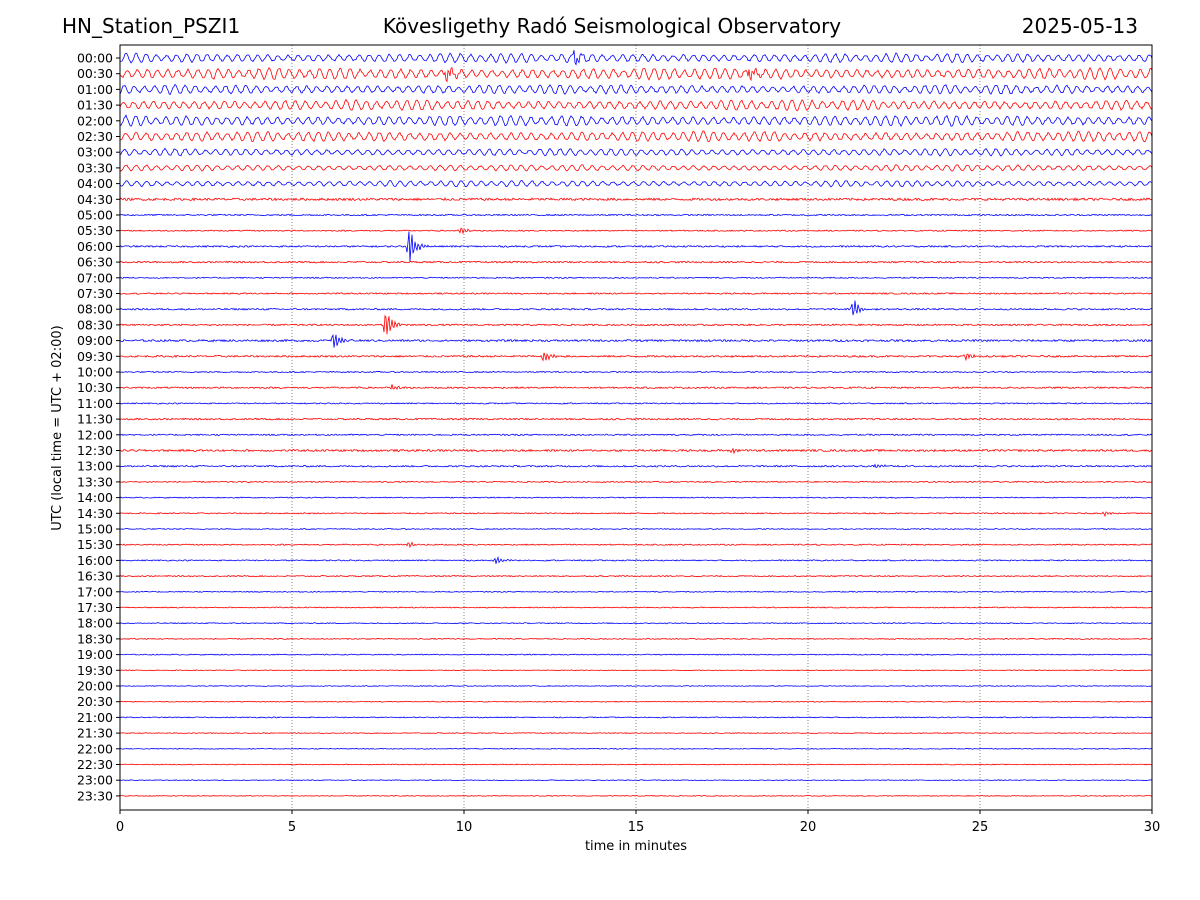 This screenshot has width=1200, height=900. What do you see at coordinates (95, 372) in the screenshot?
I see `y-tick-label: 10:00` at bounding box center [95, 372].